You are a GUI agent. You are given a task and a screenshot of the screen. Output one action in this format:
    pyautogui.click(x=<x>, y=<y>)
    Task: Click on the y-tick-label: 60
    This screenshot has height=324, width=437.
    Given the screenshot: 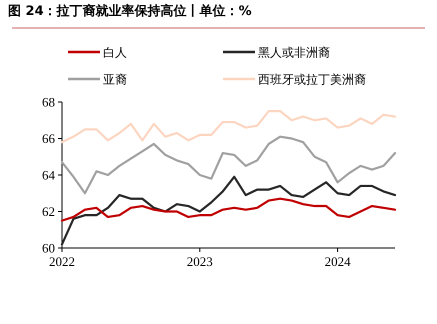 What is the action you would take?
    pyautogui.click(x=48, y=248)
    